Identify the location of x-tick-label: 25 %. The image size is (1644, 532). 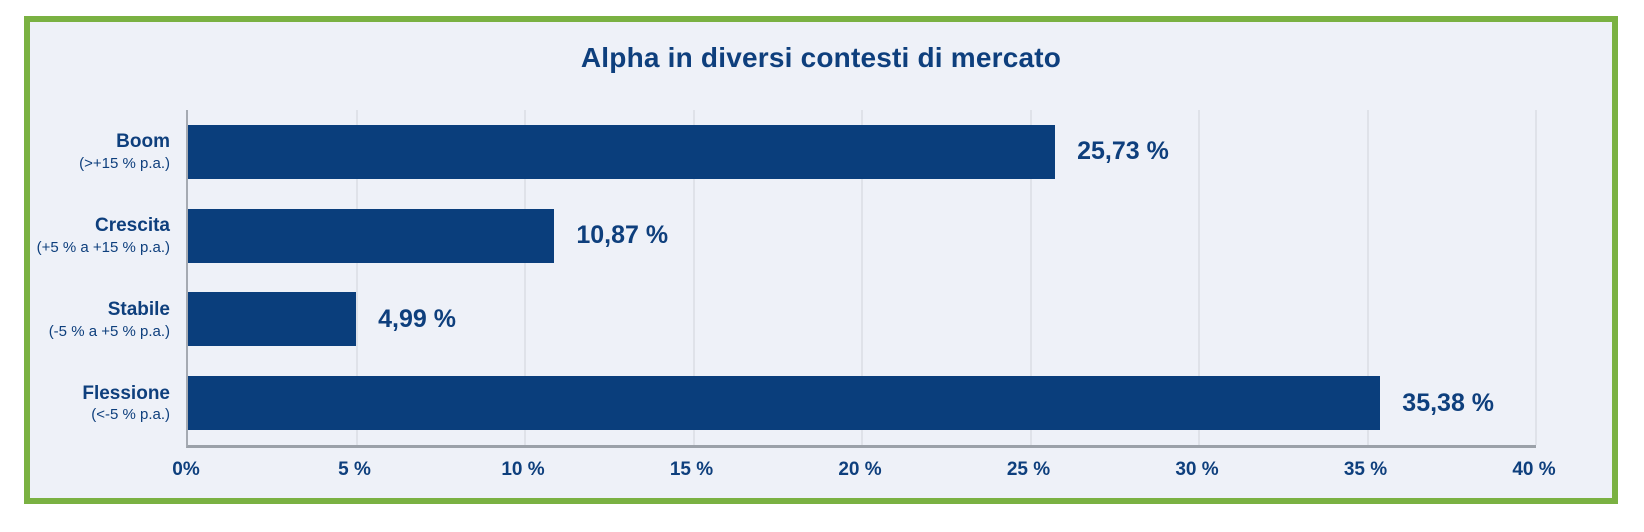
(1028, 469).